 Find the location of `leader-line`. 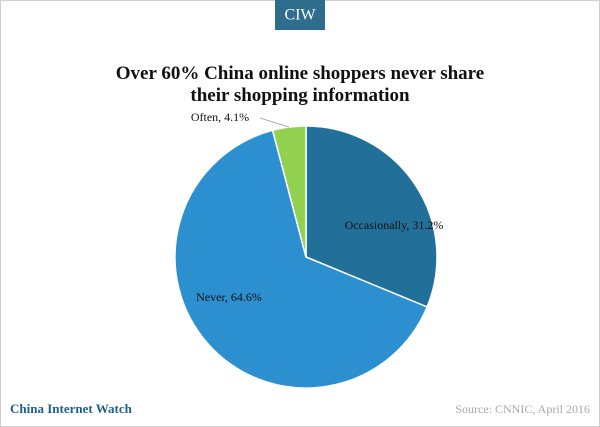

leader-line is located at coordinates (274, 122).